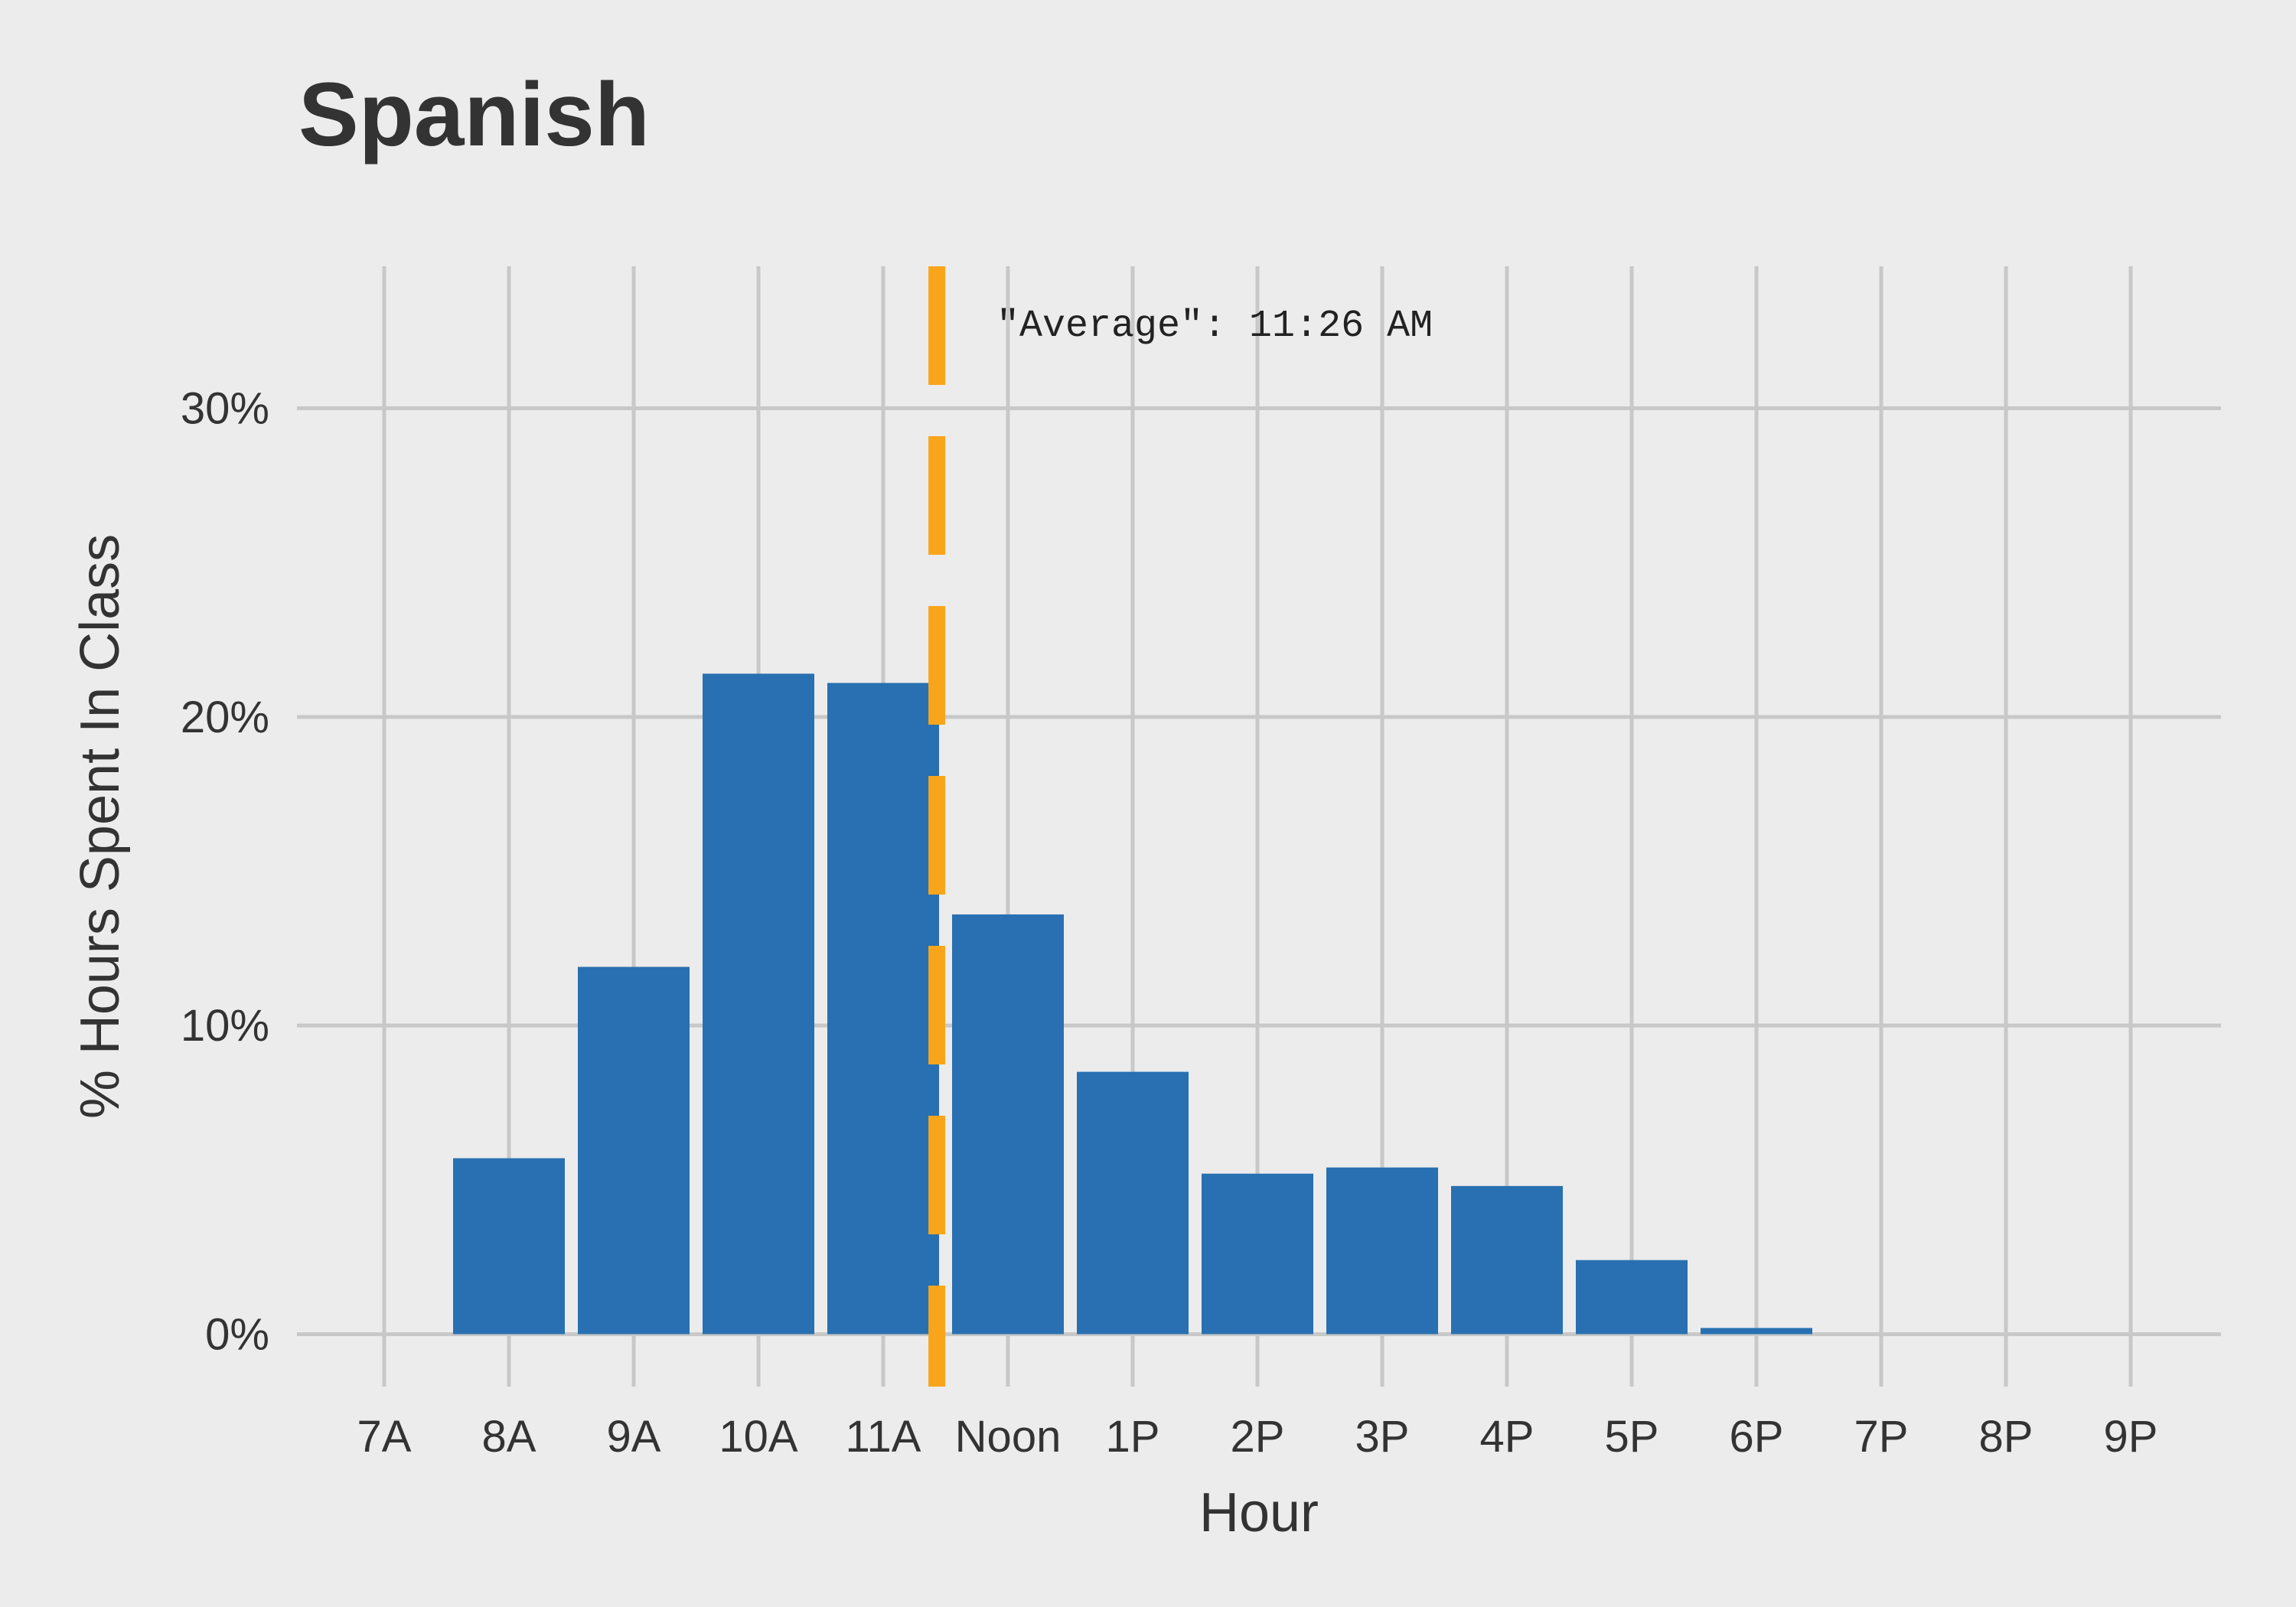 The height and width of the screenshot is (1607, 2296). I want to click on y-tick-label: 30%, so click(225, 409).